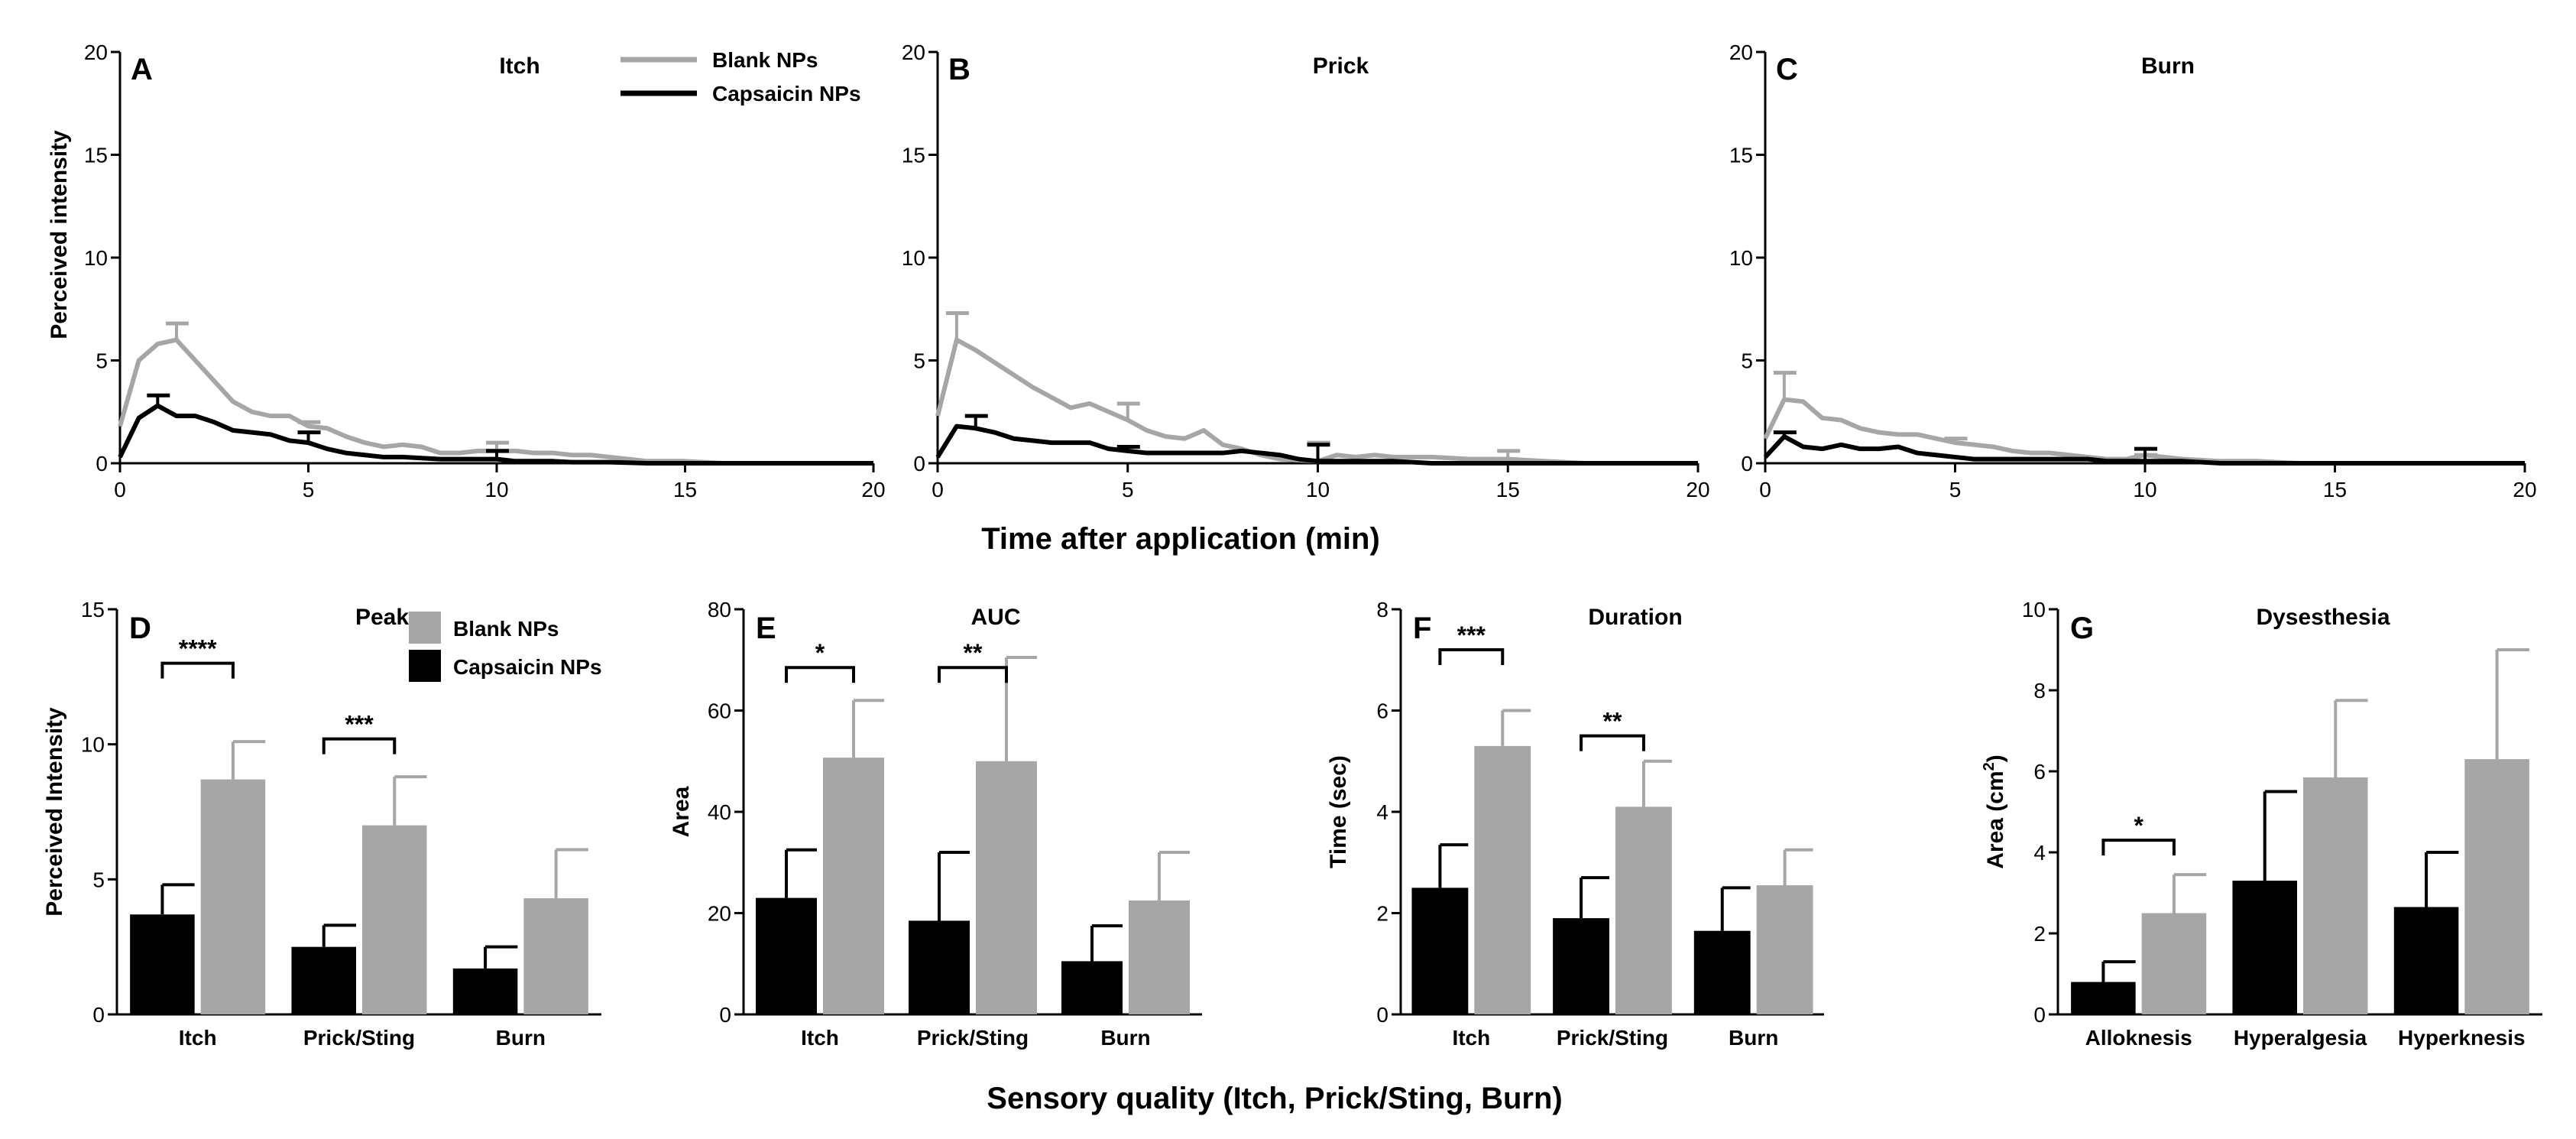 This screenshot has width=2576, height=1139. Describe the element at coordinates (1382, 812) in the screenshot. I see `y-tick-label: 4` at that location.